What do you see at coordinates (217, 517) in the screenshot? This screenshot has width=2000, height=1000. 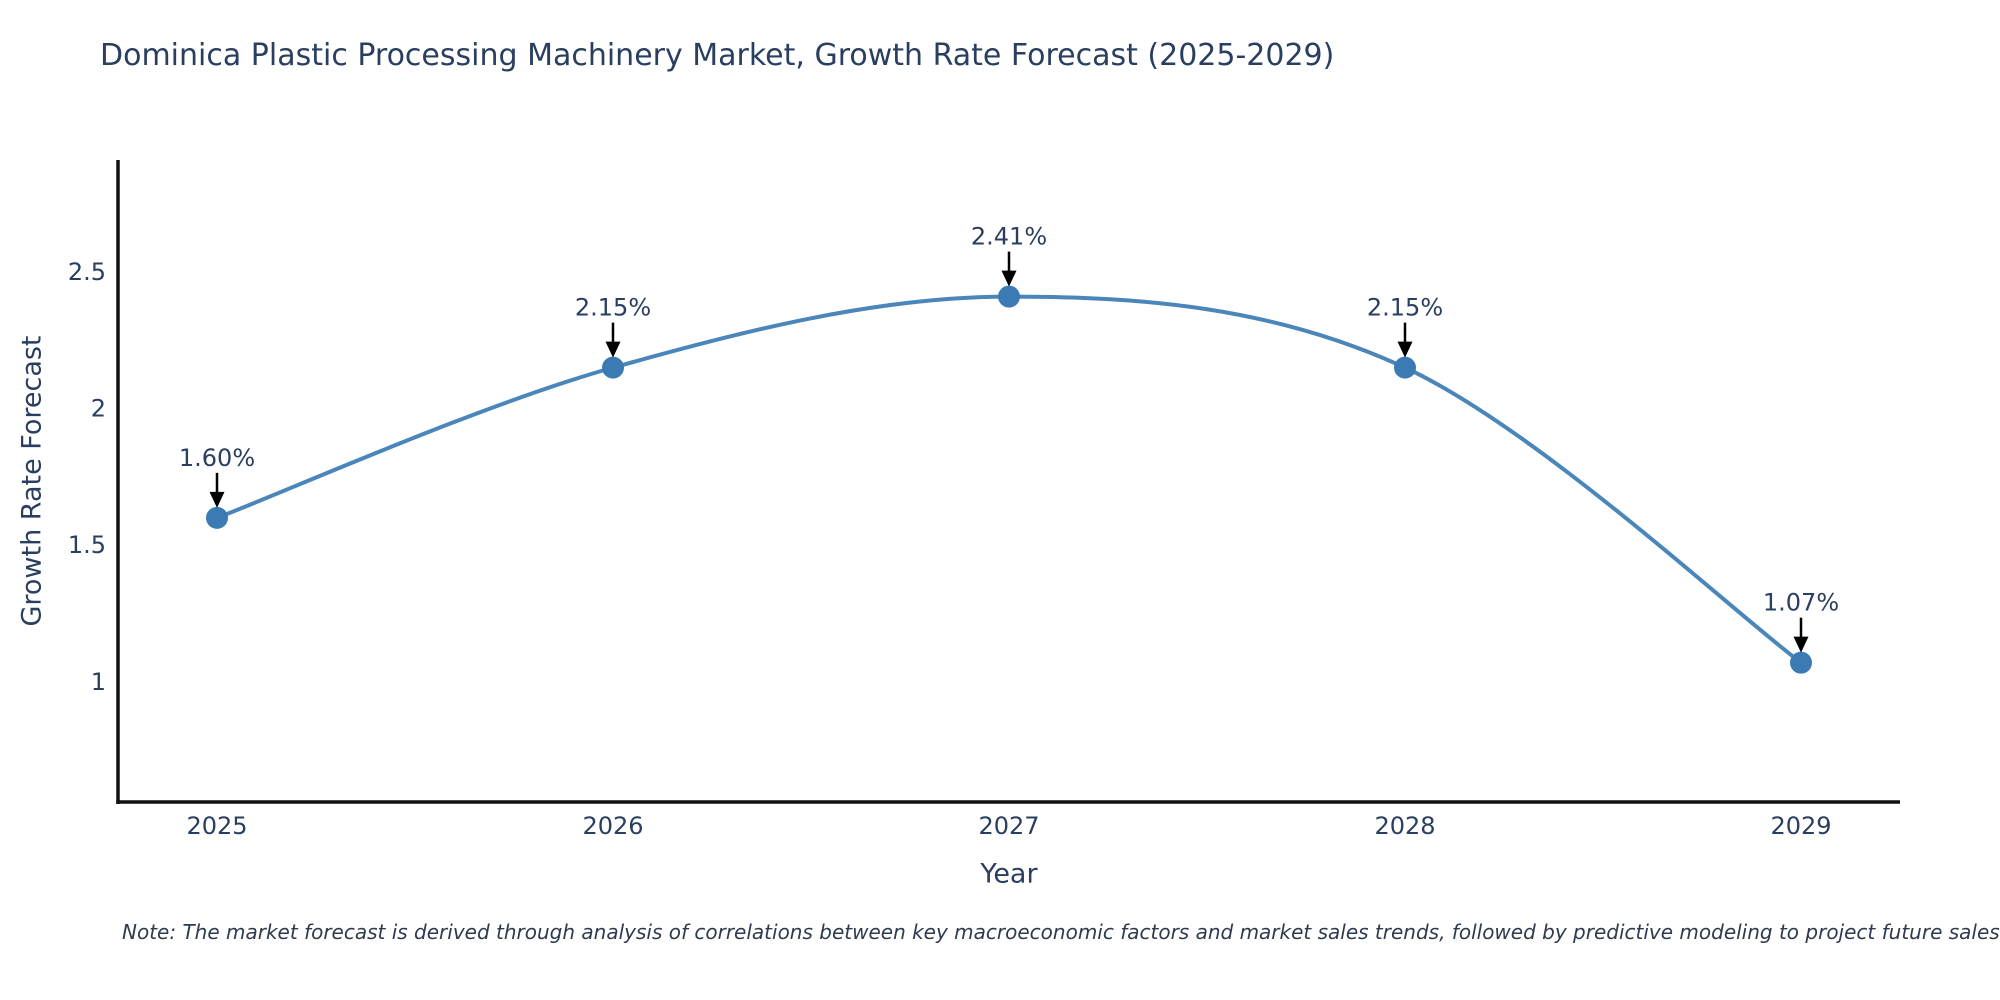 I see `data-point-2025` at bounding box center [217, 517].